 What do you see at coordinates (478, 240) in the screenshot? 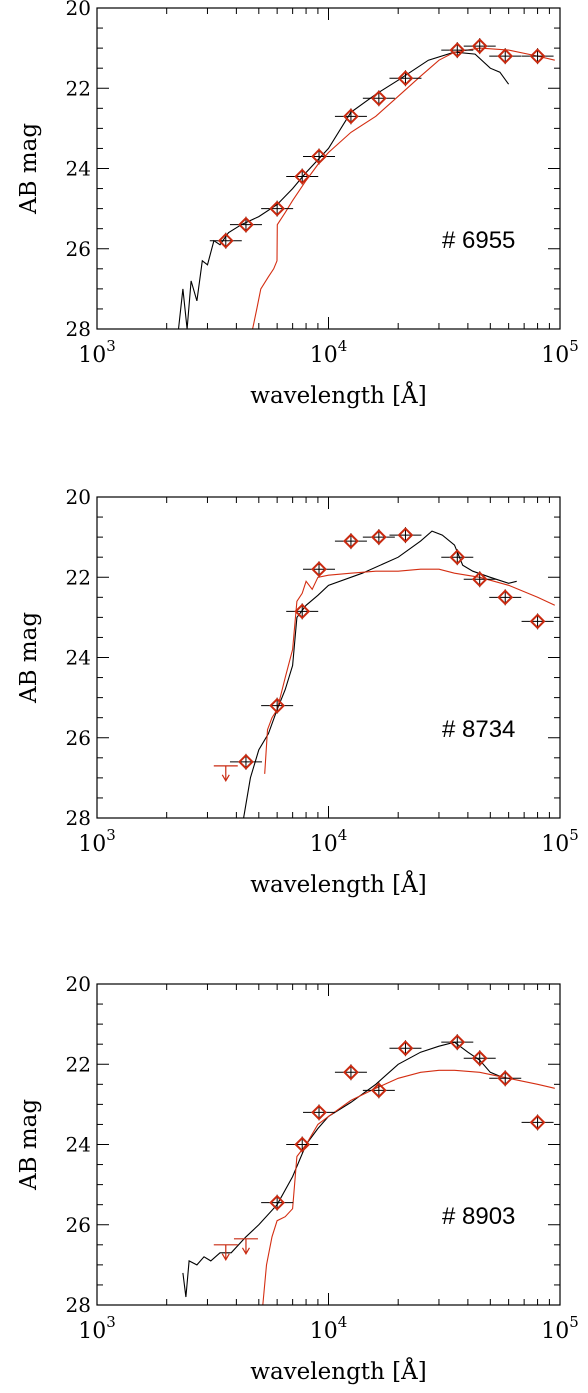
I see `object-id-label: # 6955` at bounding box center [478, 240].